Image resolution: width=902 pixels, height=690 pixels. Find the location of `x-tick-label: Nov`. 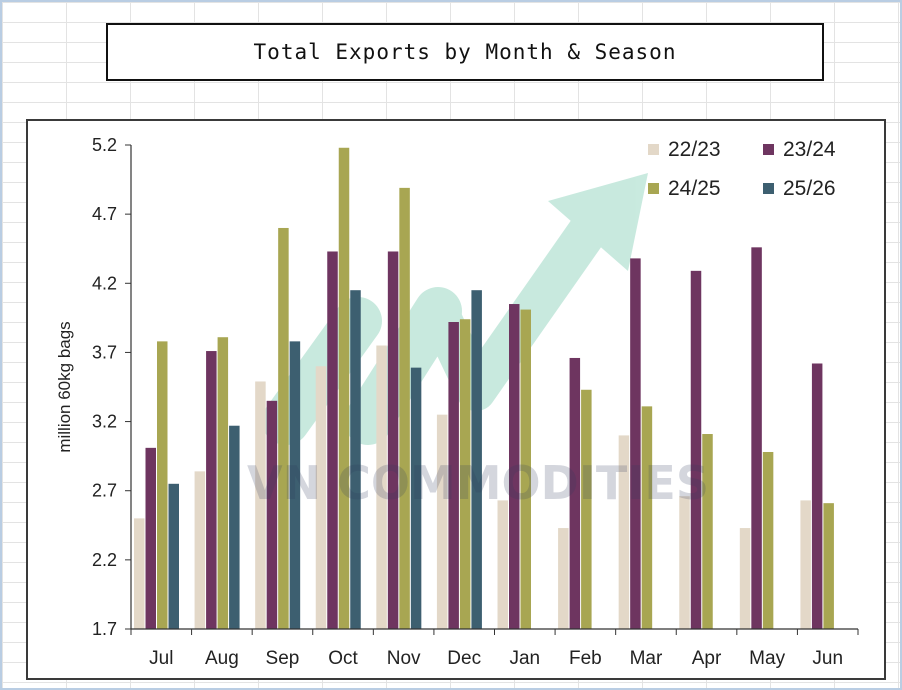

x-tick-label: Nov is located at coordinates (404, 658).